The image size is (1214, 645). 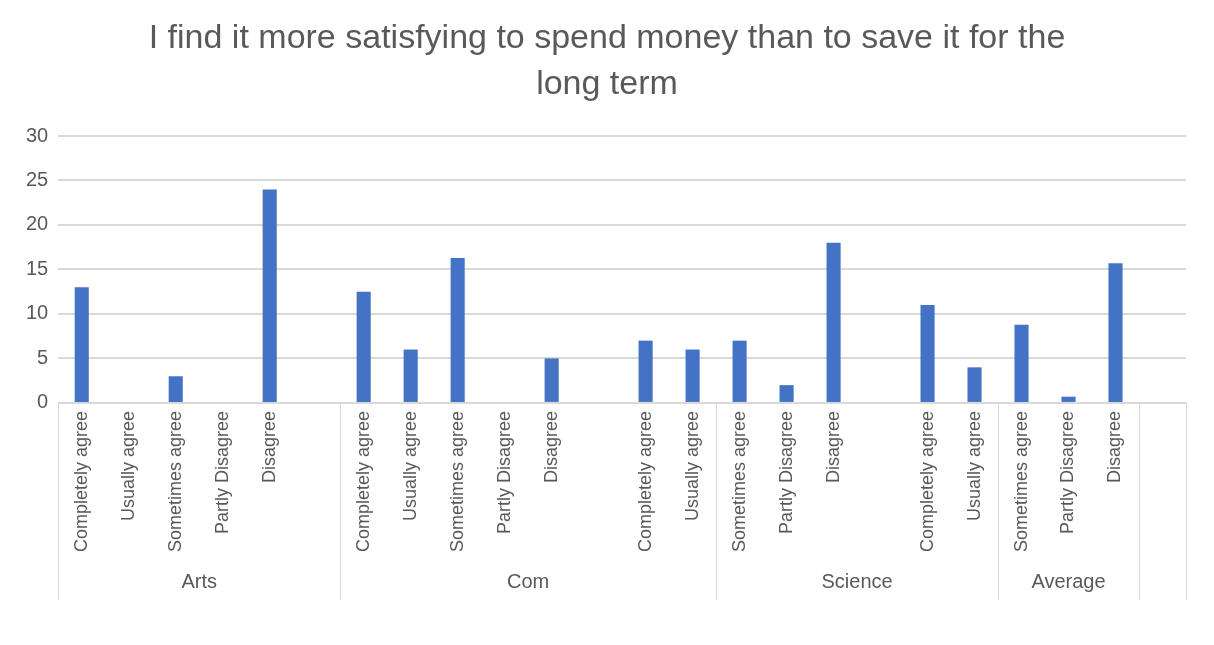 I want to click on y-tick-label: 20, so click(x=37, y=223).